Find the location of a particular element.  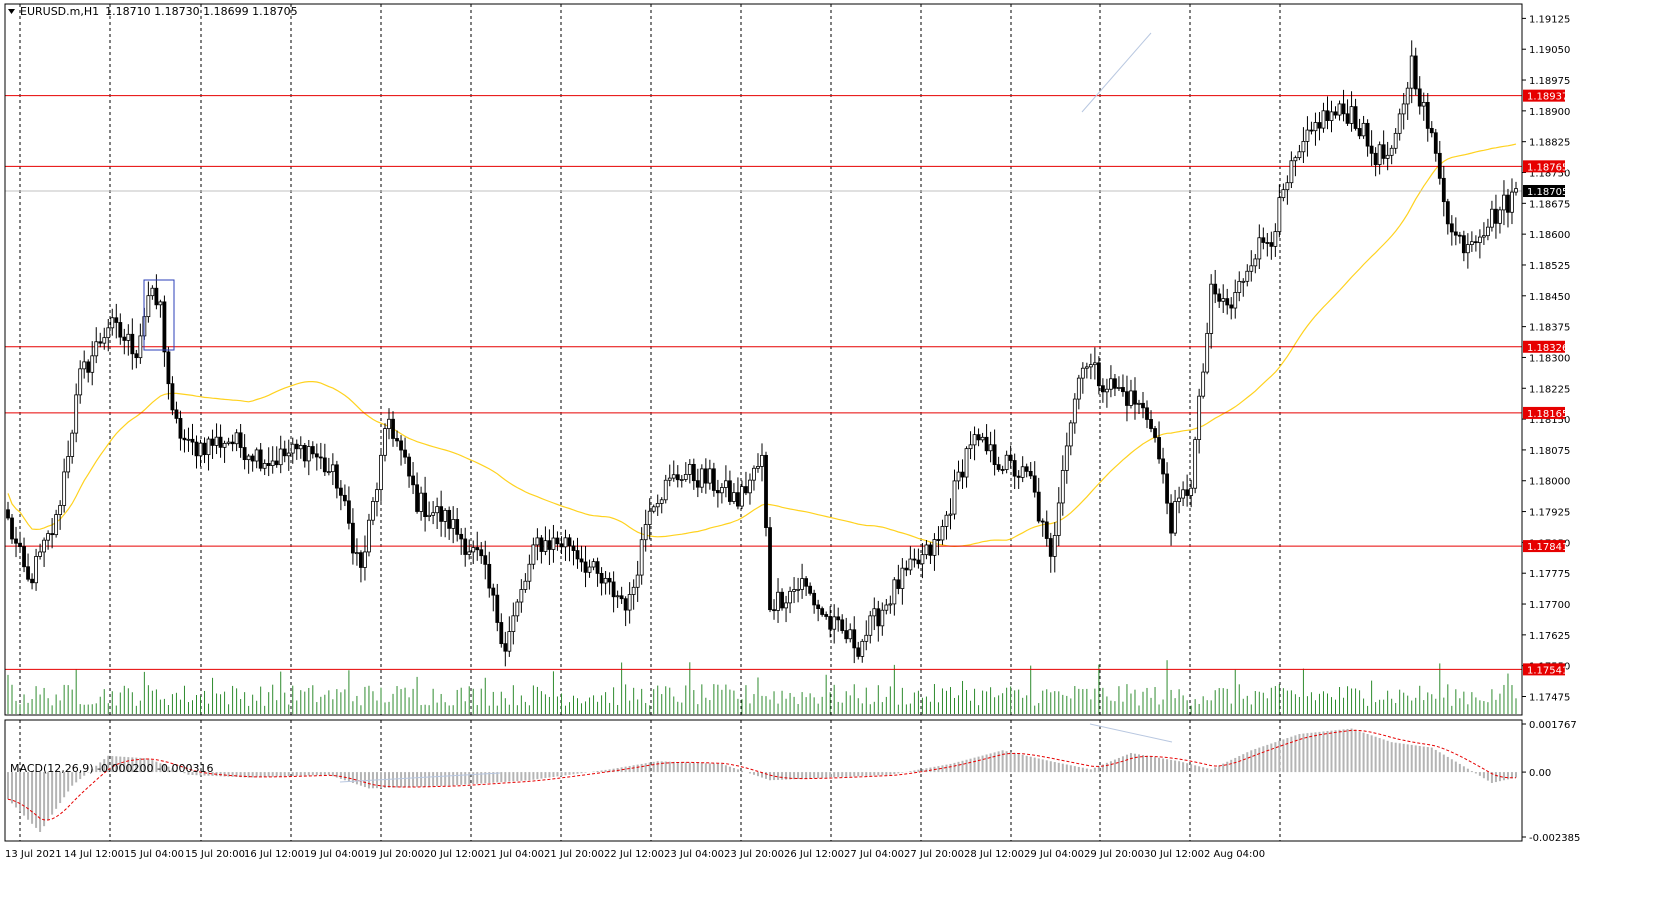

x-tick-label: 20 Jul 12:00 is located at coordinates (454, 854).